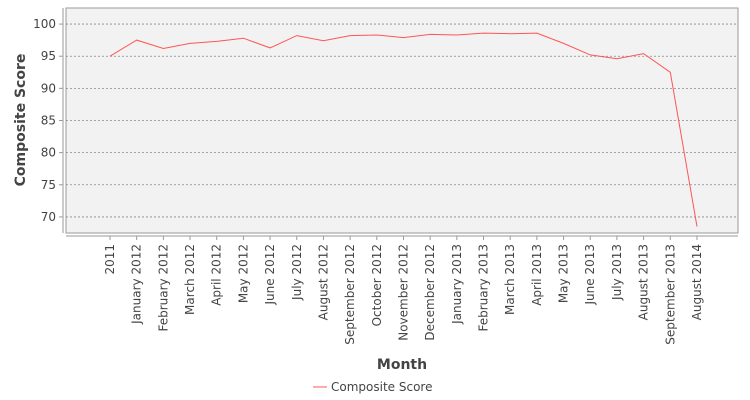 This screenshot has width=750, height=400. What do you see at coordinates (430, 292) in the screenshot?
I see `x-tick-label: December 2012` at bounding box center [430, 292].